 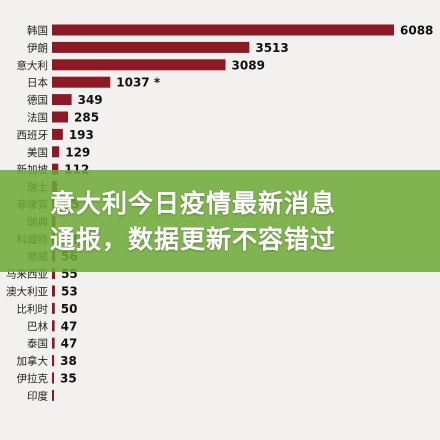 I want to click on value-label: 38, so click(x=68, y=361).